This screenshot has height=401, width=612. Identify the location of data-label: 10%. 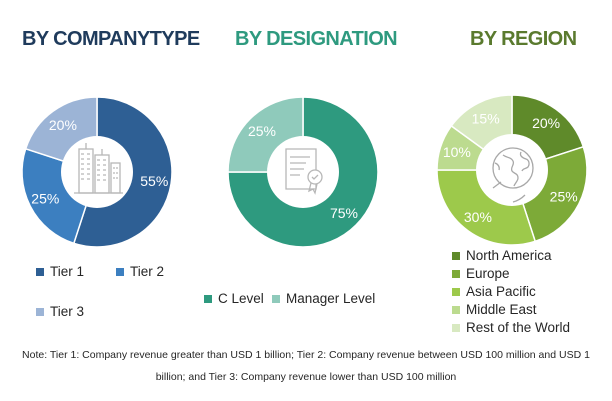
(457, 152).